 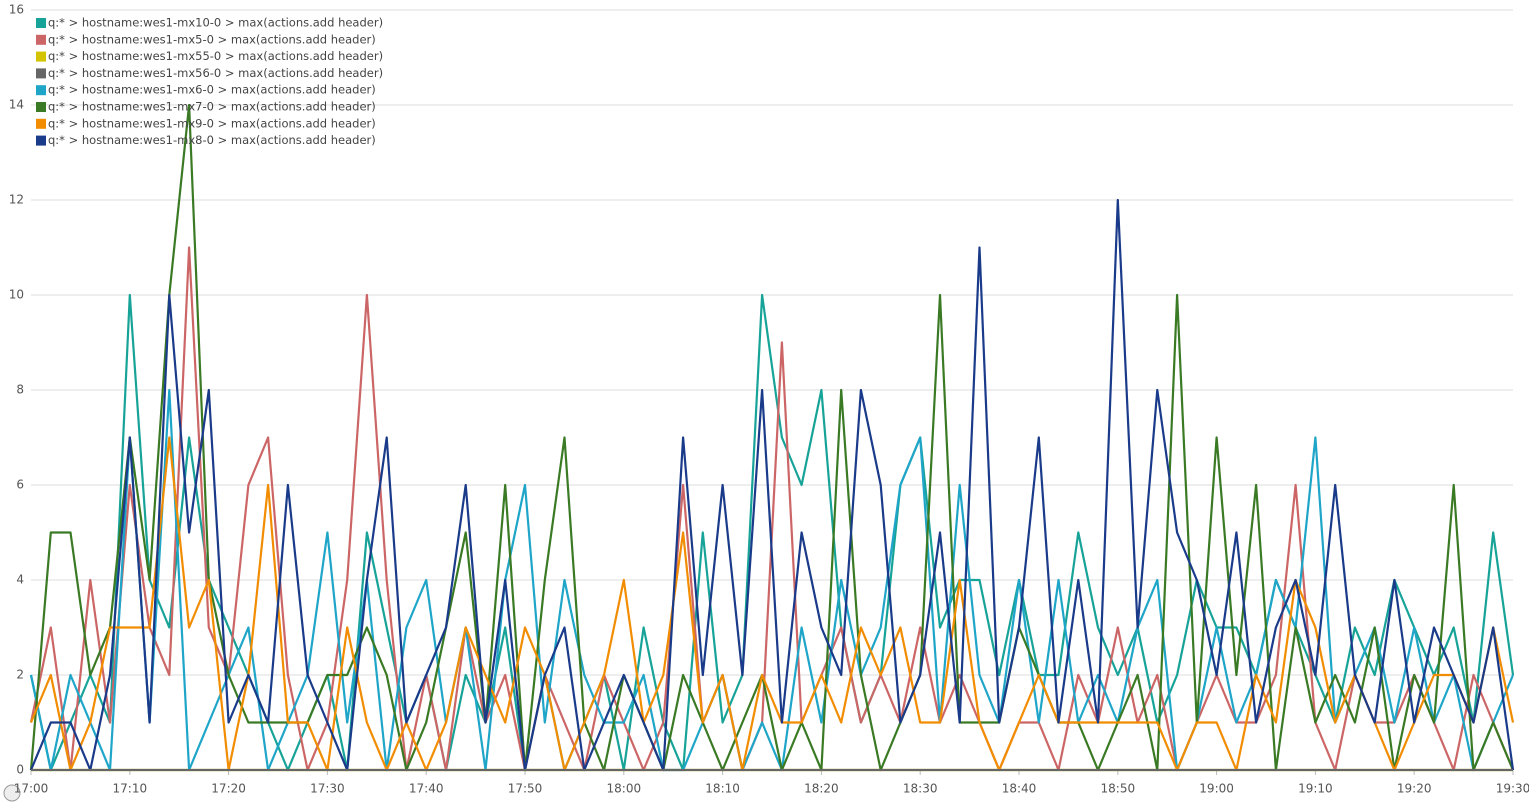 I want to click on y-tick-label: 0, so click(x=20, y=770).